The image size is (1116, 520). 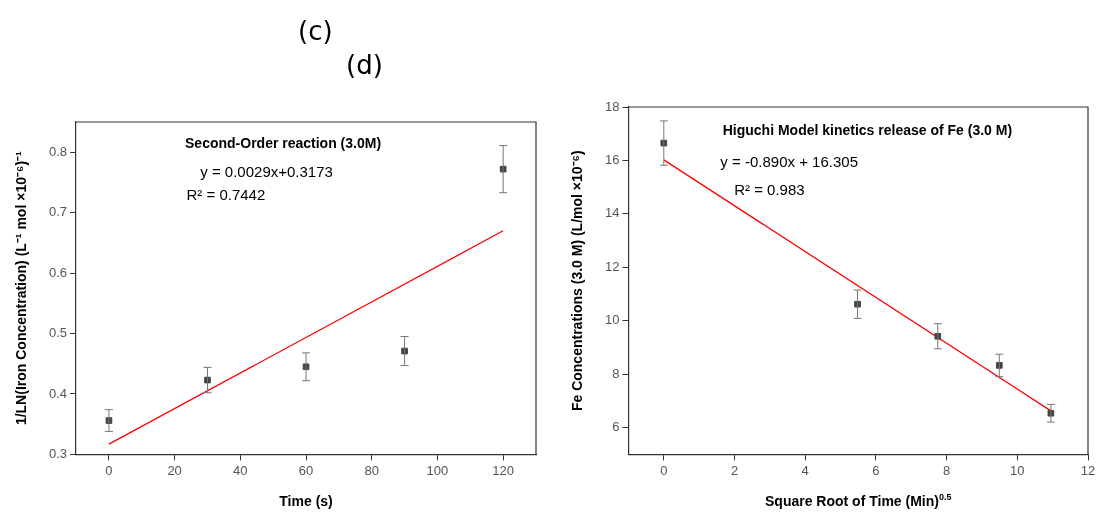 What do you see at coordinates (315, 31) in the screenshot?
I see `text: (c)` at bounding box center [315, 31].